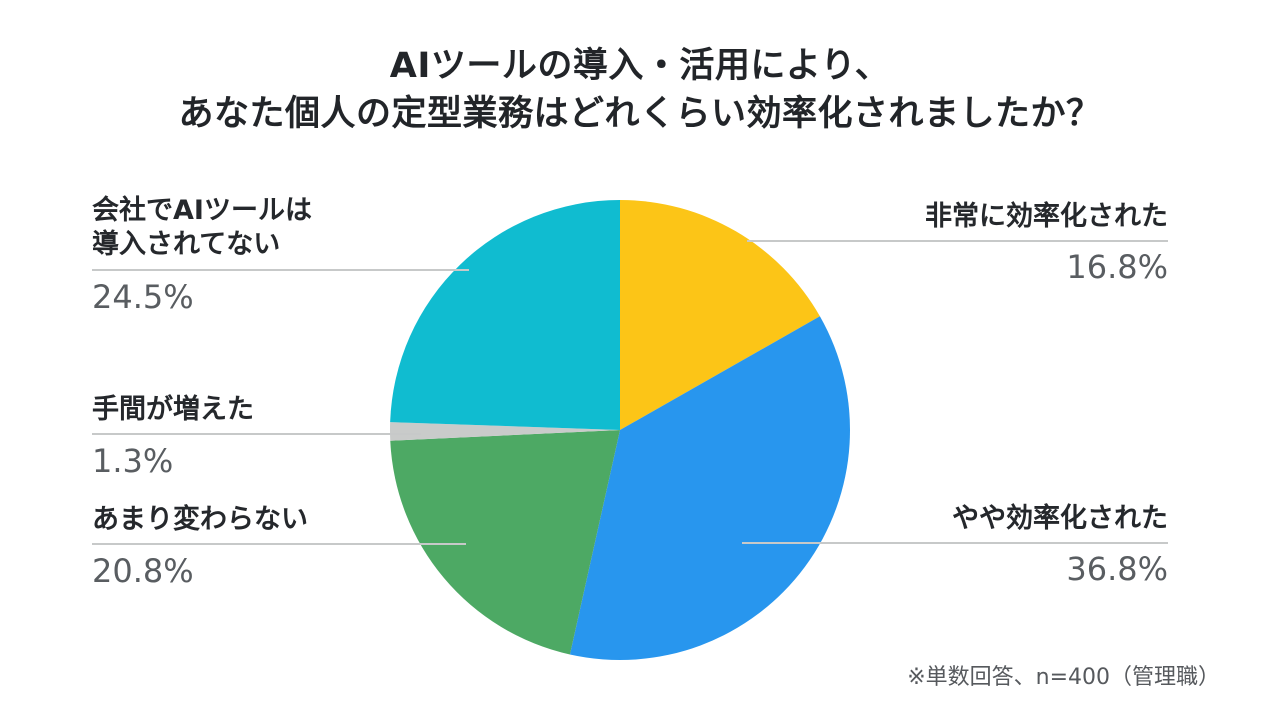 Image resolution: width=1280 pixels, height=720 pixels. What do you see at coordinates (200, 519) in the screenshot?
I see `callout-not-much-change-label: あまり変わらない` at bounding box center [200, 519].